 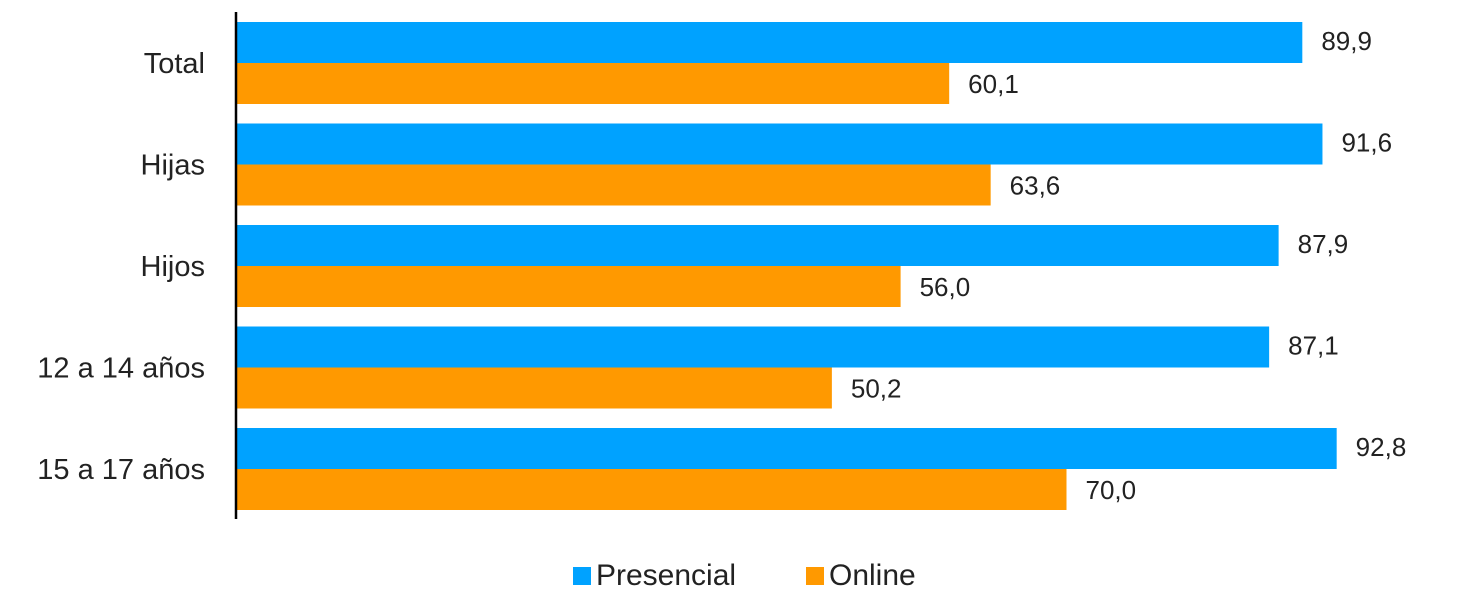 What do you see at coordinates (1366, 143) in the screenshot?
I see `data-label-presencial-1: 91,6` at bounding box center [1366, 143].